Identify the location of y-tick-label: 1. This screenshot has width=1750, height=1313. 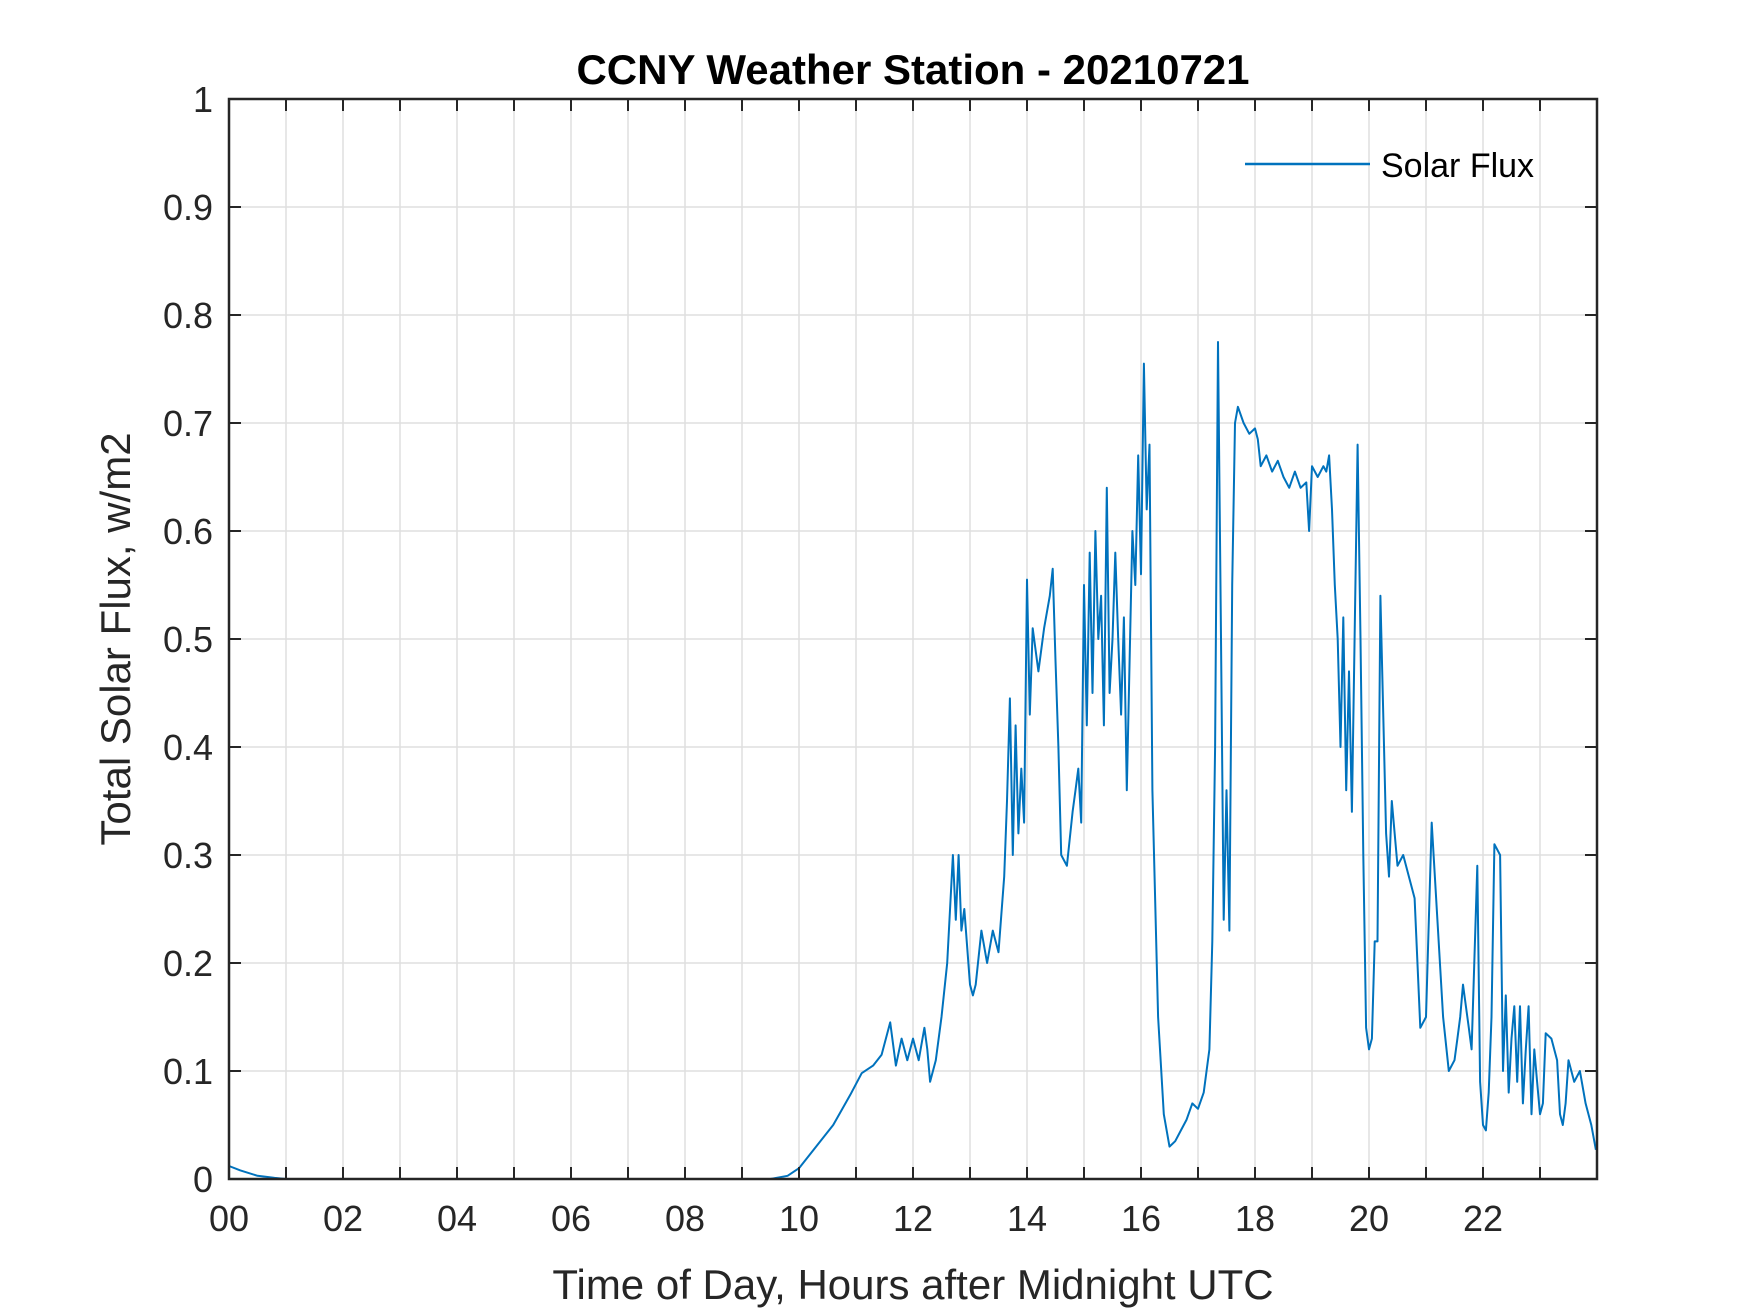
(203, 99).